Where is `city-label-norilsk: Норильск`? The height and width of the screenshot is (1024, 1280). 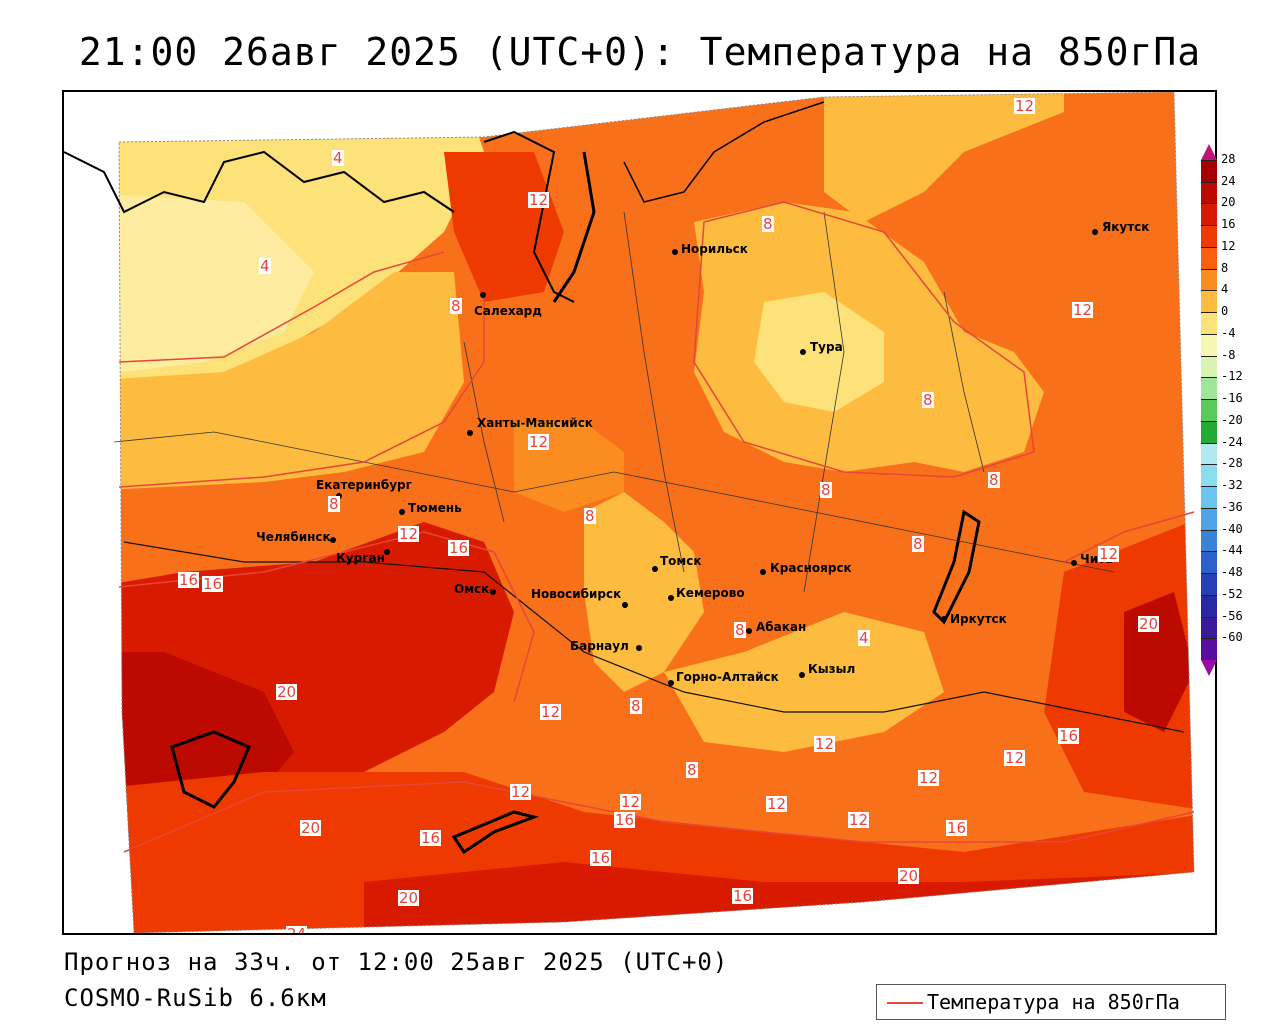 city-label-norilsk: Норильск is located at coordinates (714, 249).